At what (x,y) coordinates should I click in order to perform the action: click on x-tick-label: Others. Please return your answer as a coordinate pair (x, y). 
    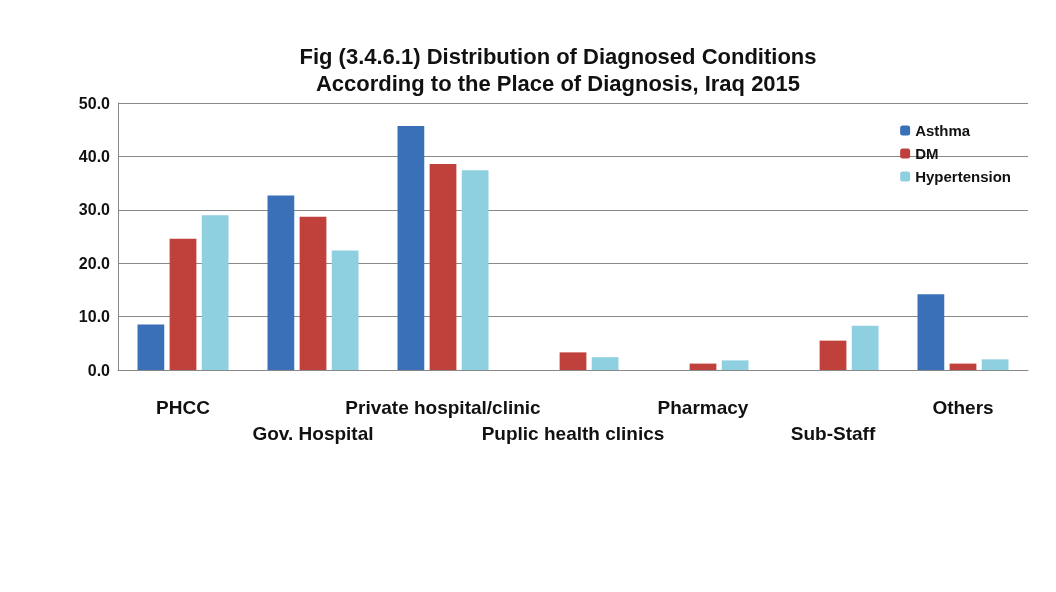
    Looking at the image, I should click on (963, 407).